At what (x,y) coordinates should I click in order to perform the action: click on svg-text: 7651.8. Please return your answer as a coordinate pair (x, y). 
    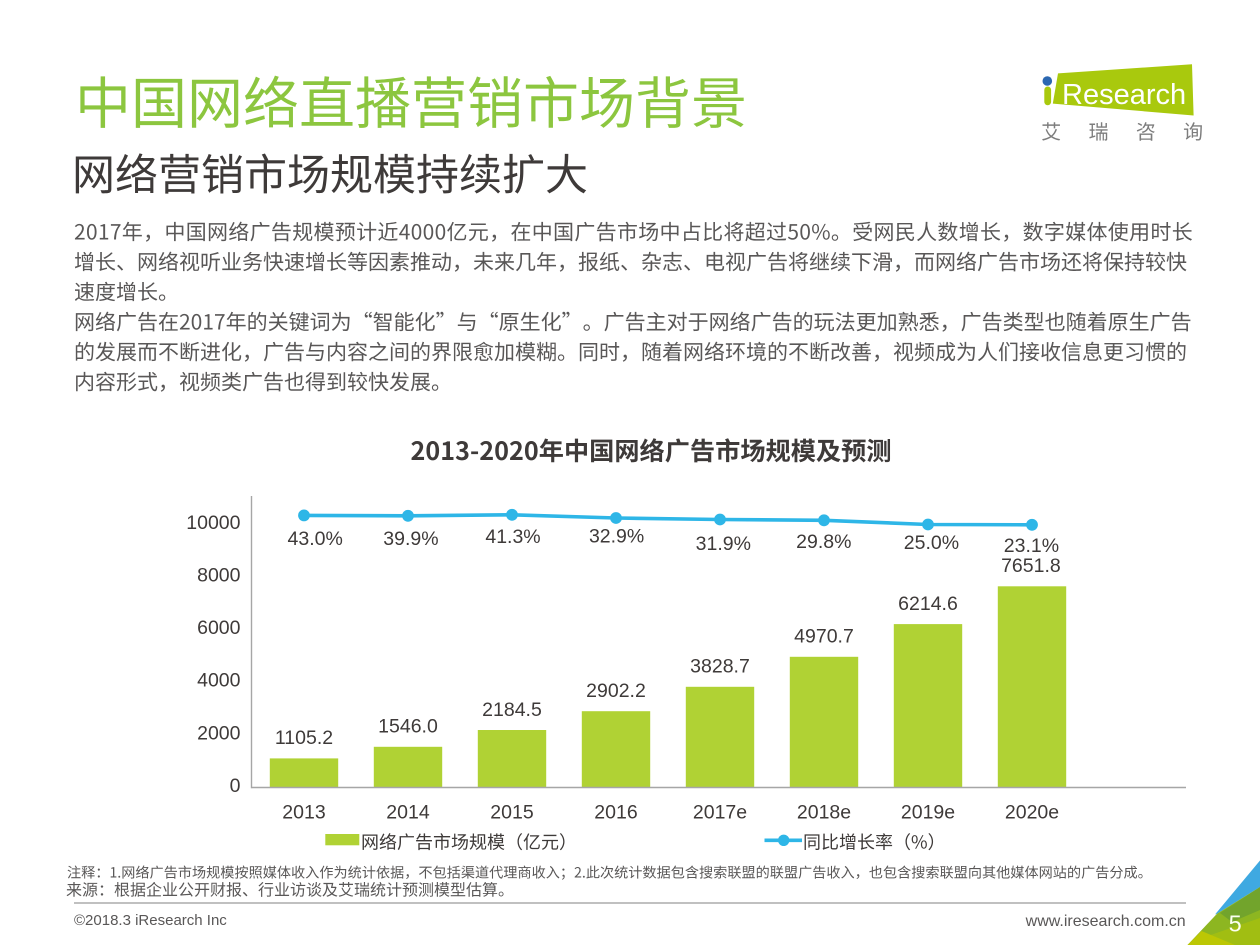
    Looking at the image, I should click on (1031, 566).